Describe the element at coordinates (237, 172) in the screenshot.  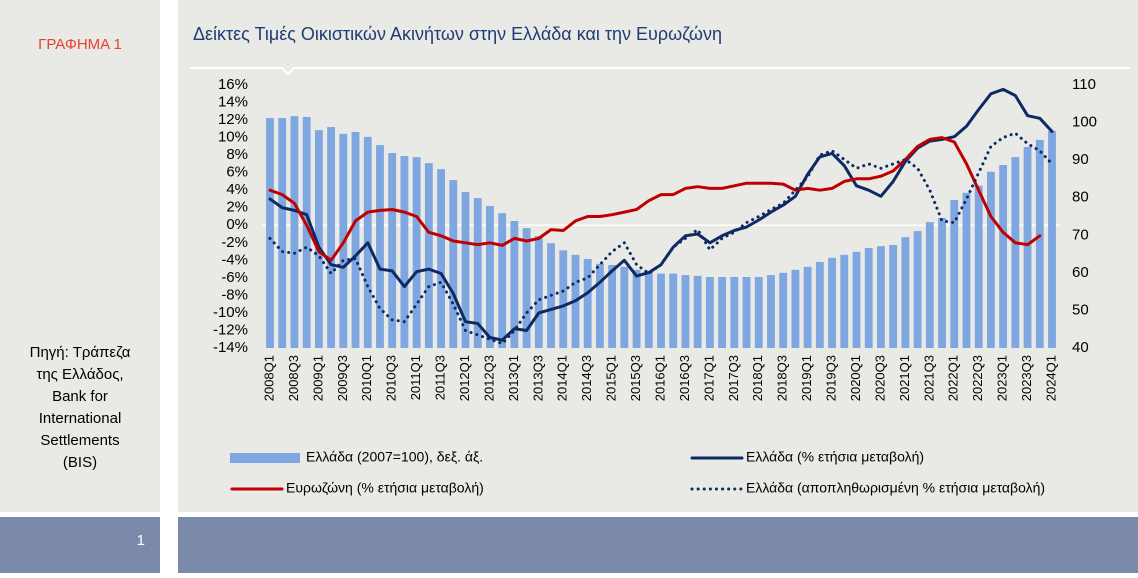
I see `y-tick-label: 6%` at that location.